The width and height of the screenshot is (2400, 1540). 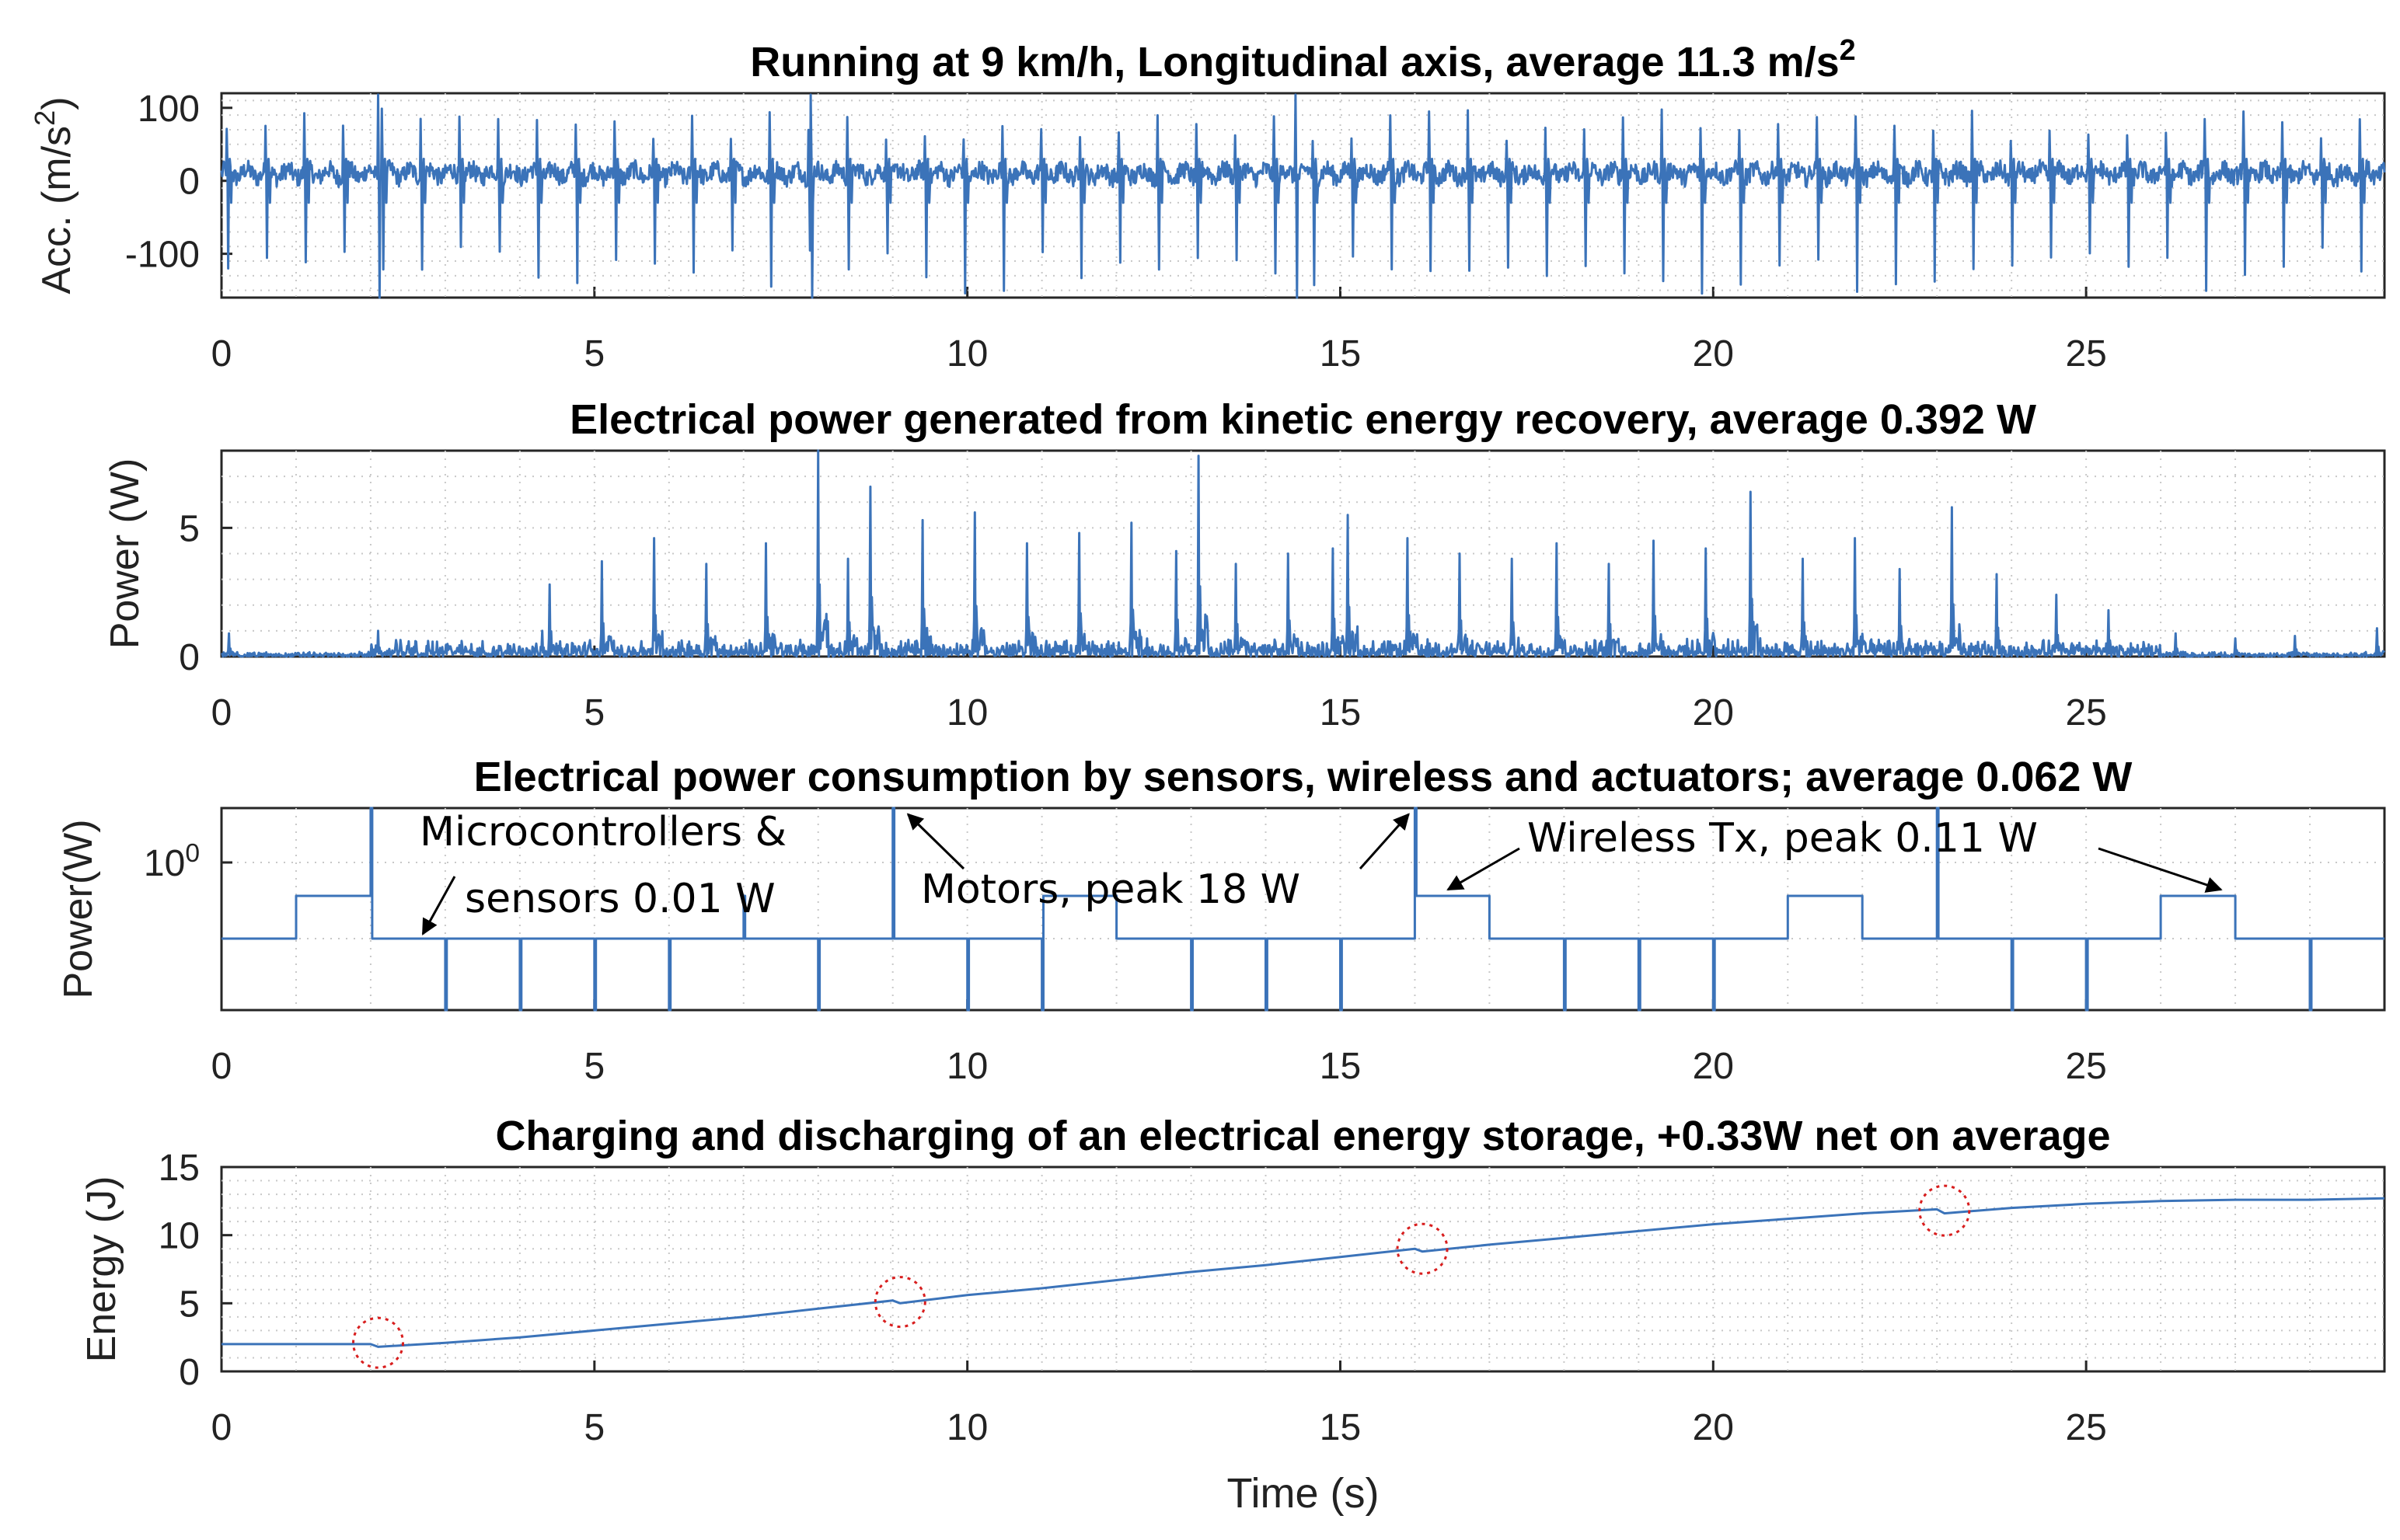 I want to click on chart-title-superscript: 2, so click(x=1848, y=50).